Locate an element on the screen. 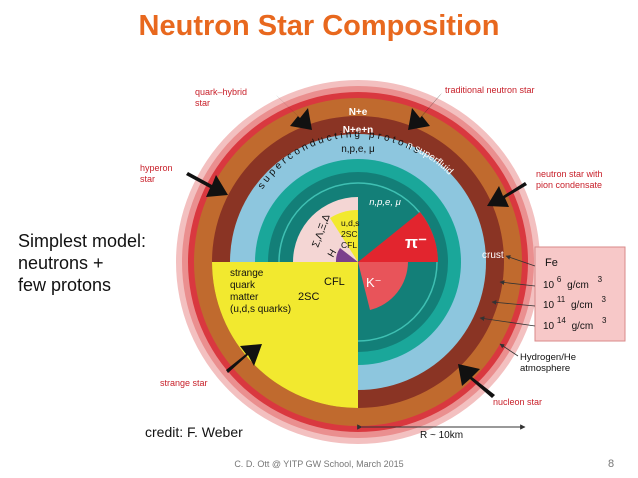 Image resolution: width=638 pixels, height=478 pixels. side-note-line: few protons is located at coordinates (65, 285).